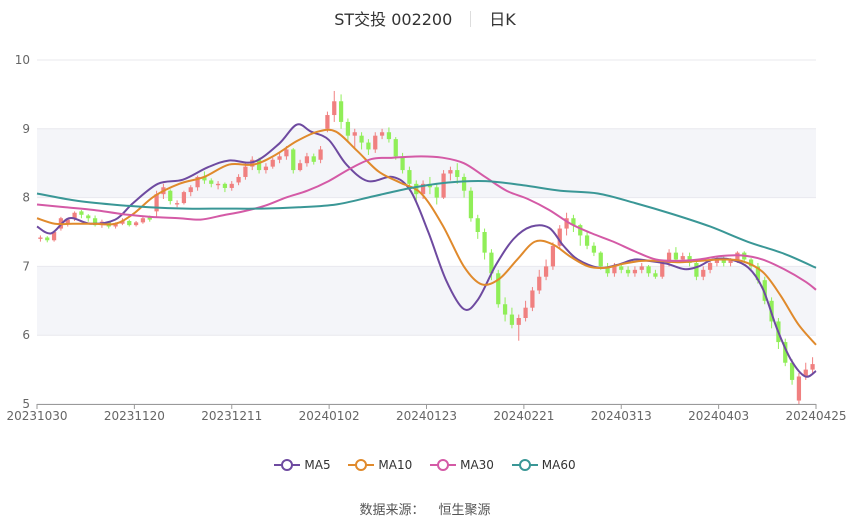 This screenshot has height=518, width=850. Describe the element at coordinates (22, 232) in the screenshot. I see `y-axis: 5 6 7 8 9 10` at that location.